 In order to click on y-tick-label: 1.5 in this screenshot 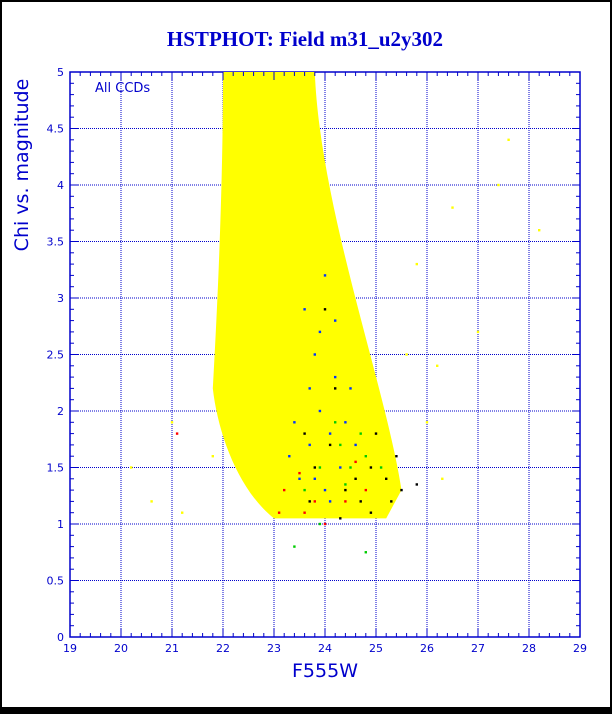, I will do `click(56, 468)`.